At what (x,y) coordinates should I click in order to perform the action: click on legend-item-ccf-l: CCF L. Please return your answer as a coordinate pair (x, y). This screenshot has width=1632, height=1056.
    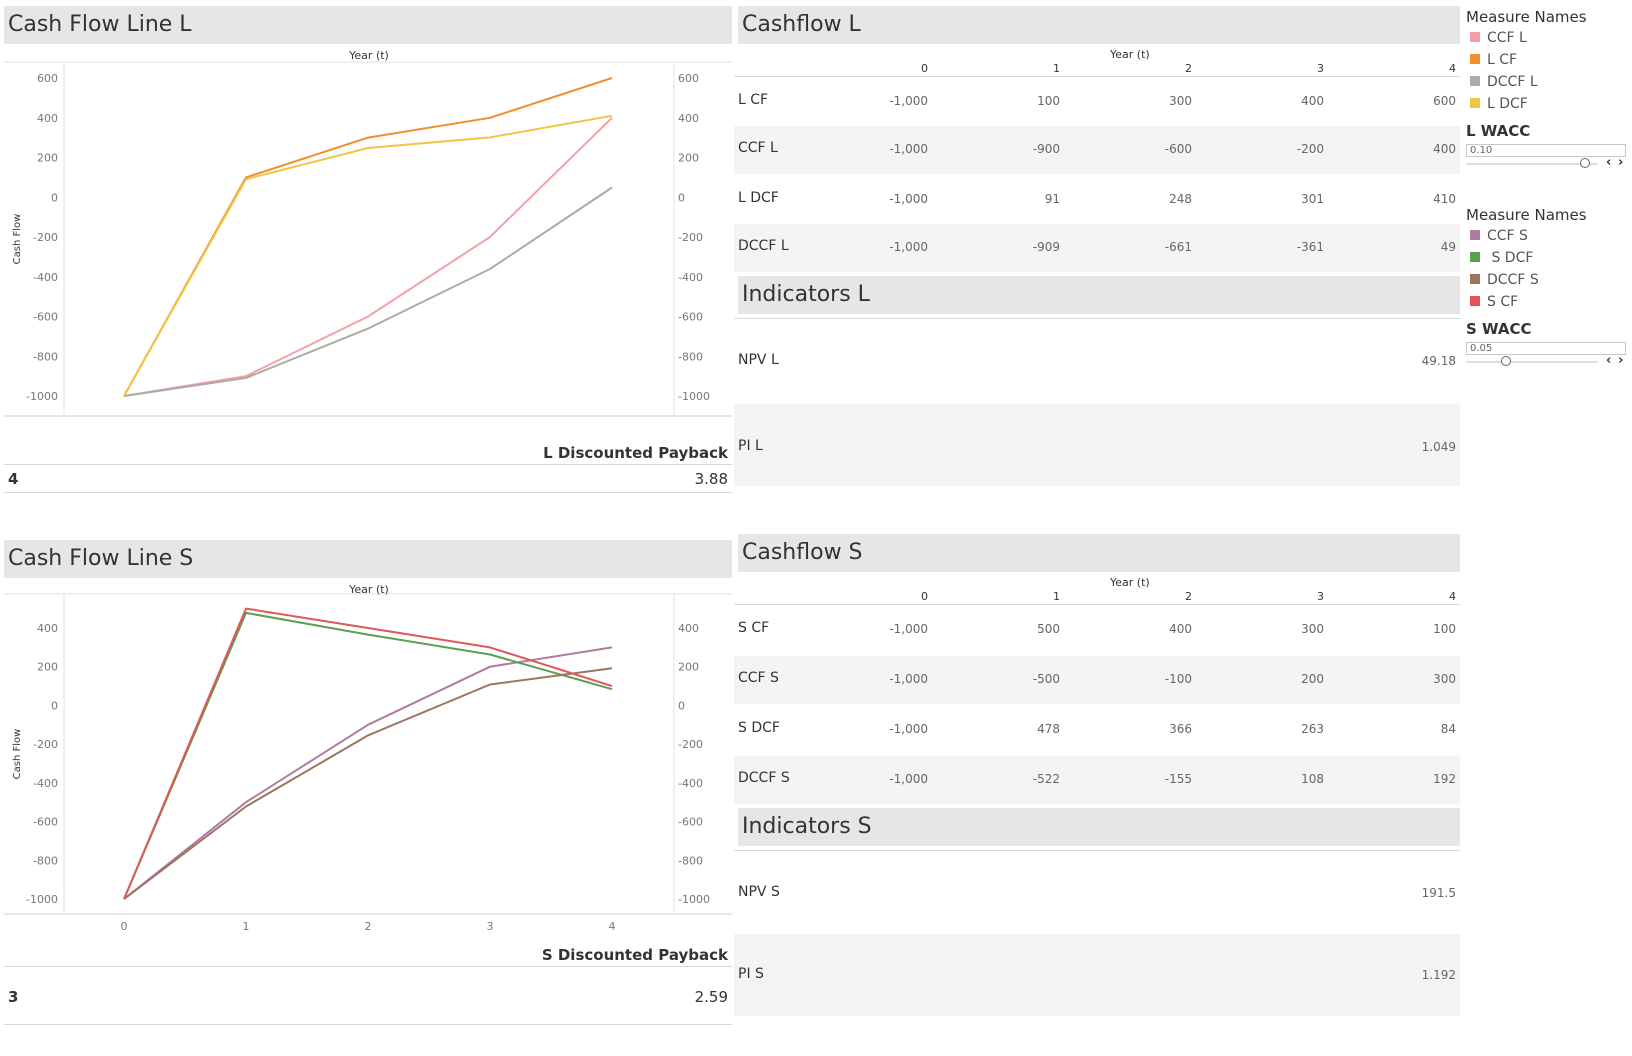
    Looking at the image, I should click on (1498, 40).